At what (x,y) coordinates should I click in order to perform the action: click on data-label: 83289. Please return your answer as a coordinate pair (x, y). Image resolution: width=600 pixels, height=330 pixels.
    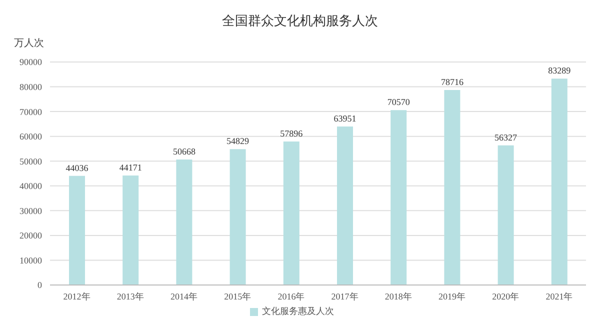
    Looking at the image, I should click on (560, 71).